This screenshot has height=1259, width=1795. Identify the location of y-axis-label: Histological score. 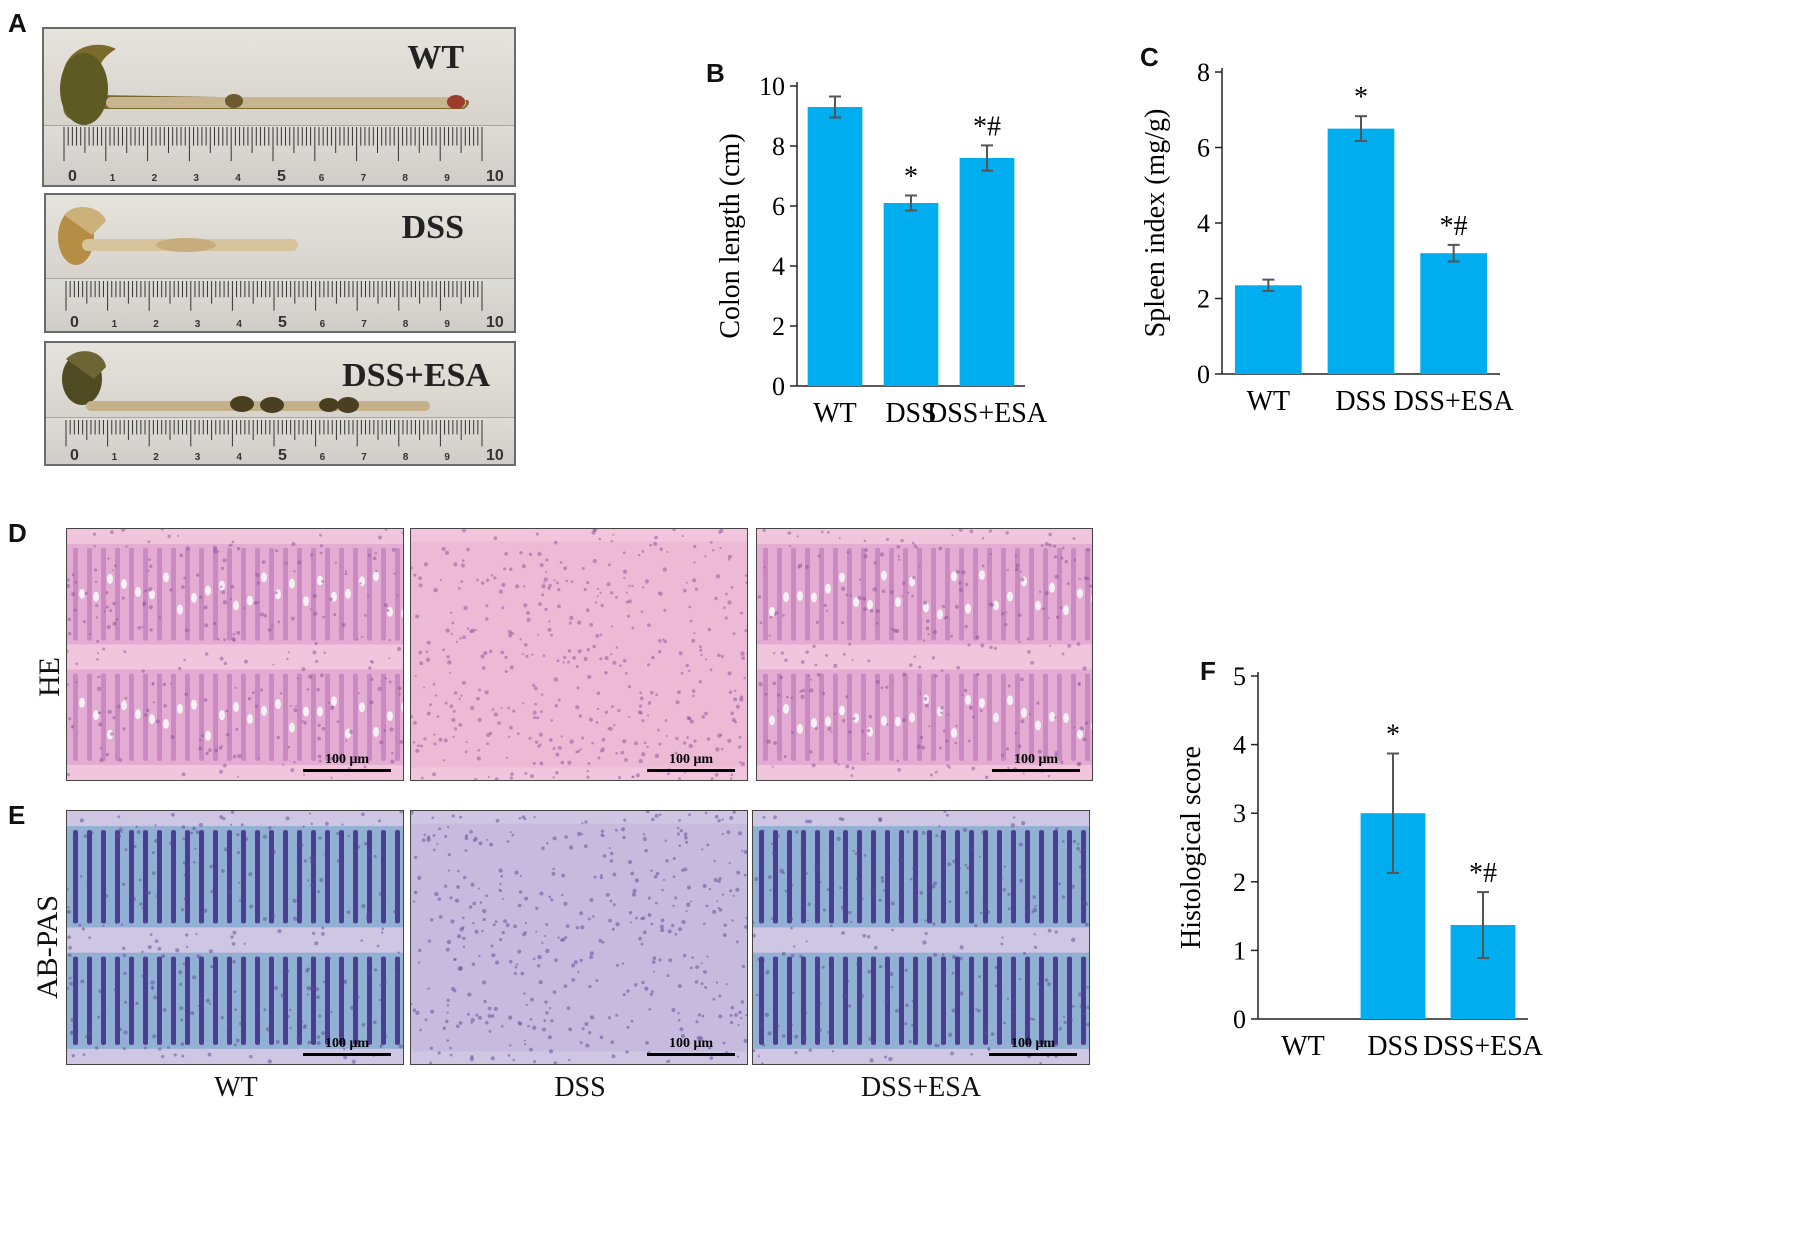
(1191, 847).